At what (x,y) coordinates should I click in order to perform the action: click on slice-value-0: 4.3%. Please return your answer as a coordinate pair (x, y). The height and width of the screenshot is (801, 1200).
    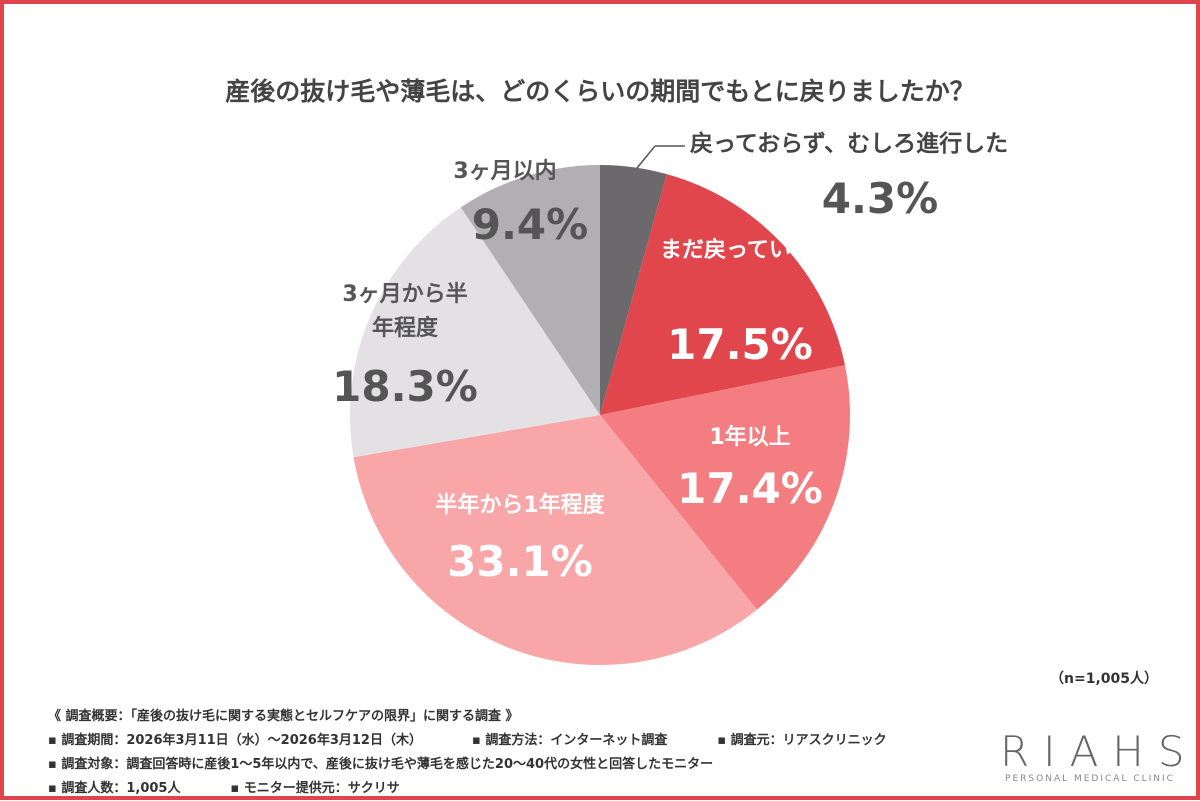
    Looking at the image, I should click on (880, 198).